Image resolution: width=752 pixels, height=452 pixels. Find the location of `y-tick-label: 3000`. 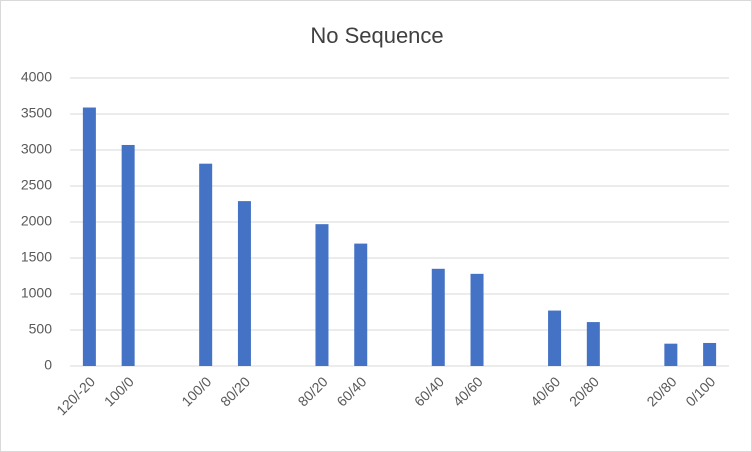

y-tick-label: 3000 is located at coordinates (36, 149).